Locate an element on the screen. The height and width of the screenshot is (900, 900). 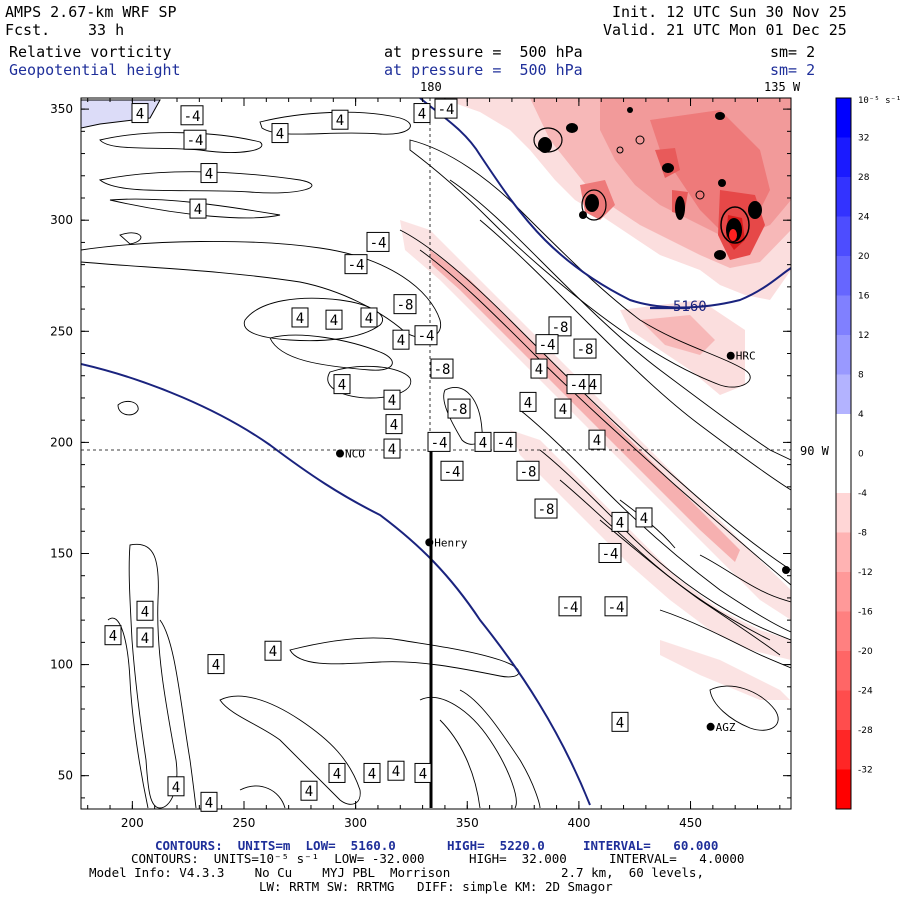
contour-label: -8 is located at coordinates (459, 408).